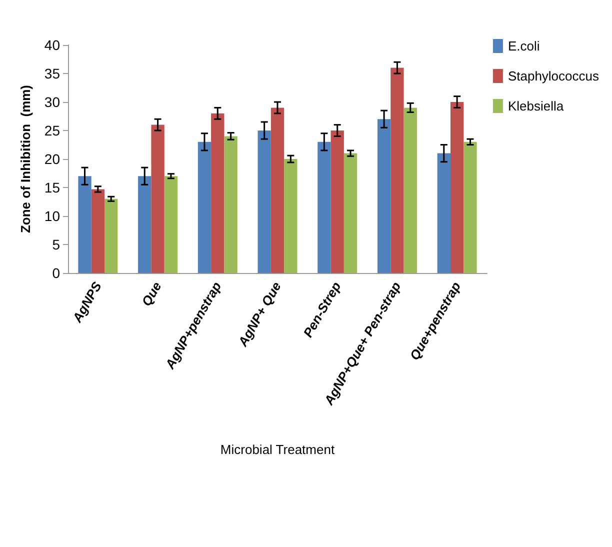 The height and width of the screenshot is (547, 612). What do you see at coordinates (277, 449) in the screenshot?
I see `x-axis-title: Microbial Treatment` at bounding box center [277, 449].